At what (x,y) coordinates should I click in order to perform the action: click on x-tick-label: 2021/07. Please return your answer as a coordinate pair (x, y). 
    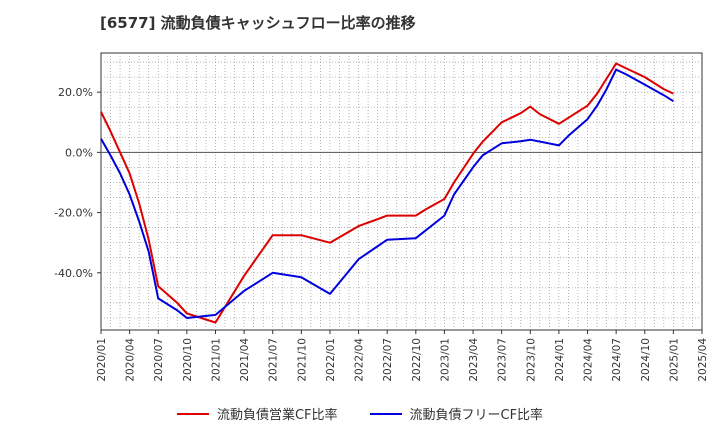
    Looking at the image, I should click on (274, 360).